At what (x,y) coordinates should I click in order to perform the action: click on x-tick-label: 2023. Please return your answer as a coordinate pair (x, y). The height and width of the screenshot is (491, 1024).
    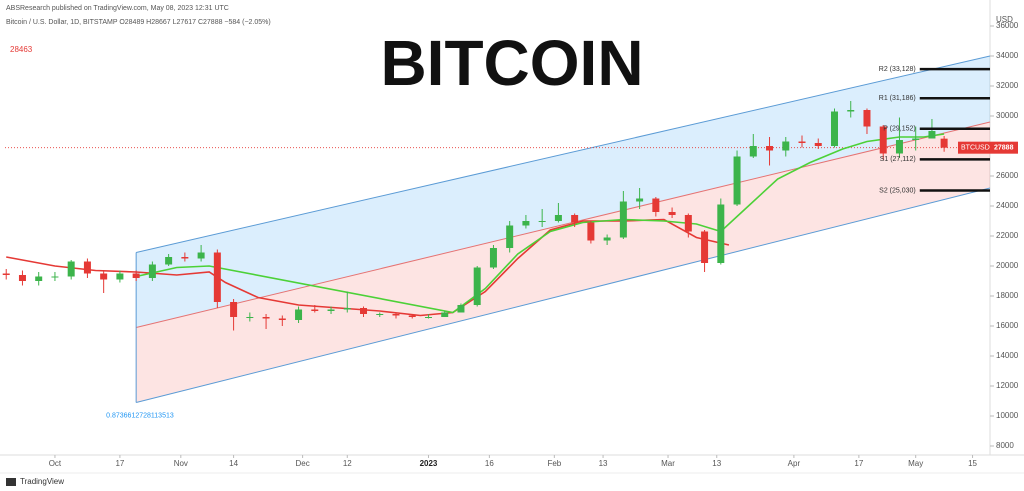
    Looking at the image, I should click on (429, 463).